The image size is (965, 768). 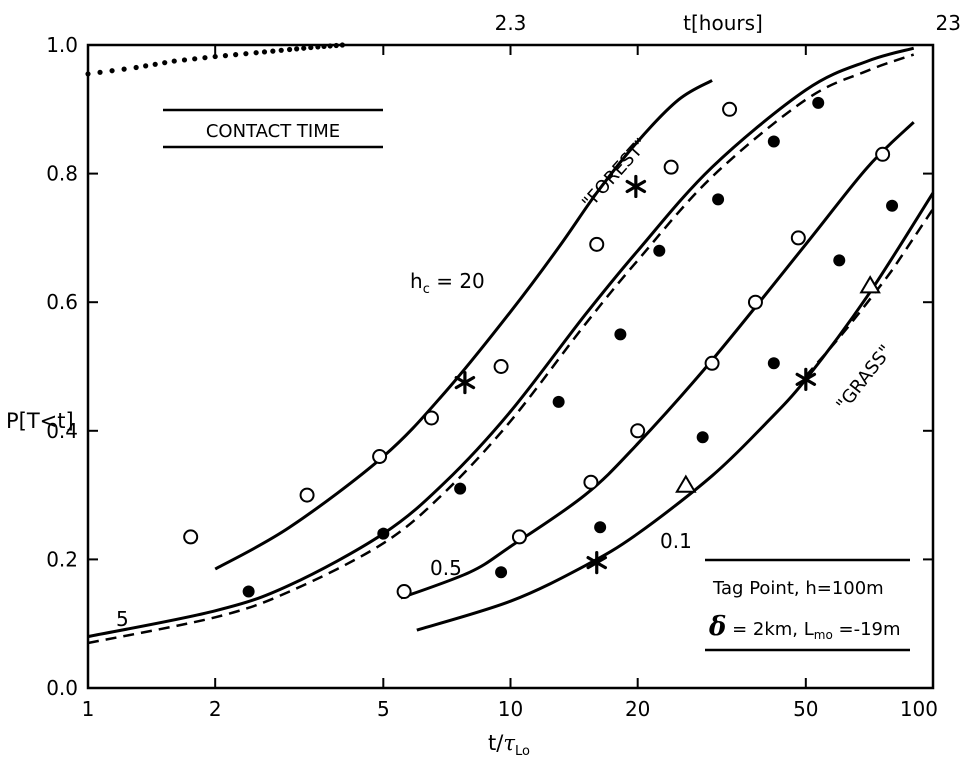 I want to click on hc-value: = 20, so click(x=457, y=281).